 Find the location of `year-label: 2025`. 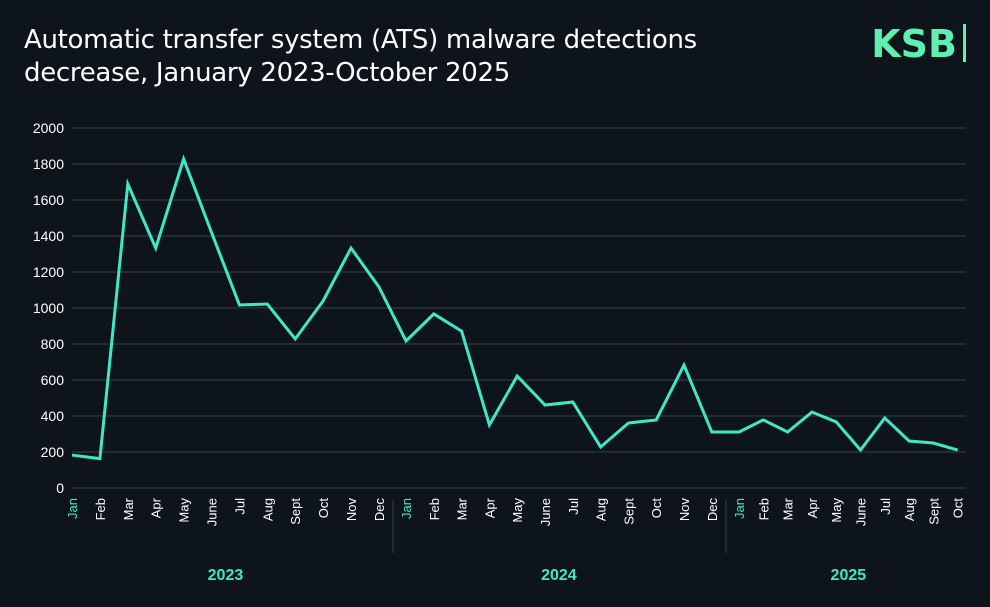

year-label: 2025 is located at coordinates (849, 575).